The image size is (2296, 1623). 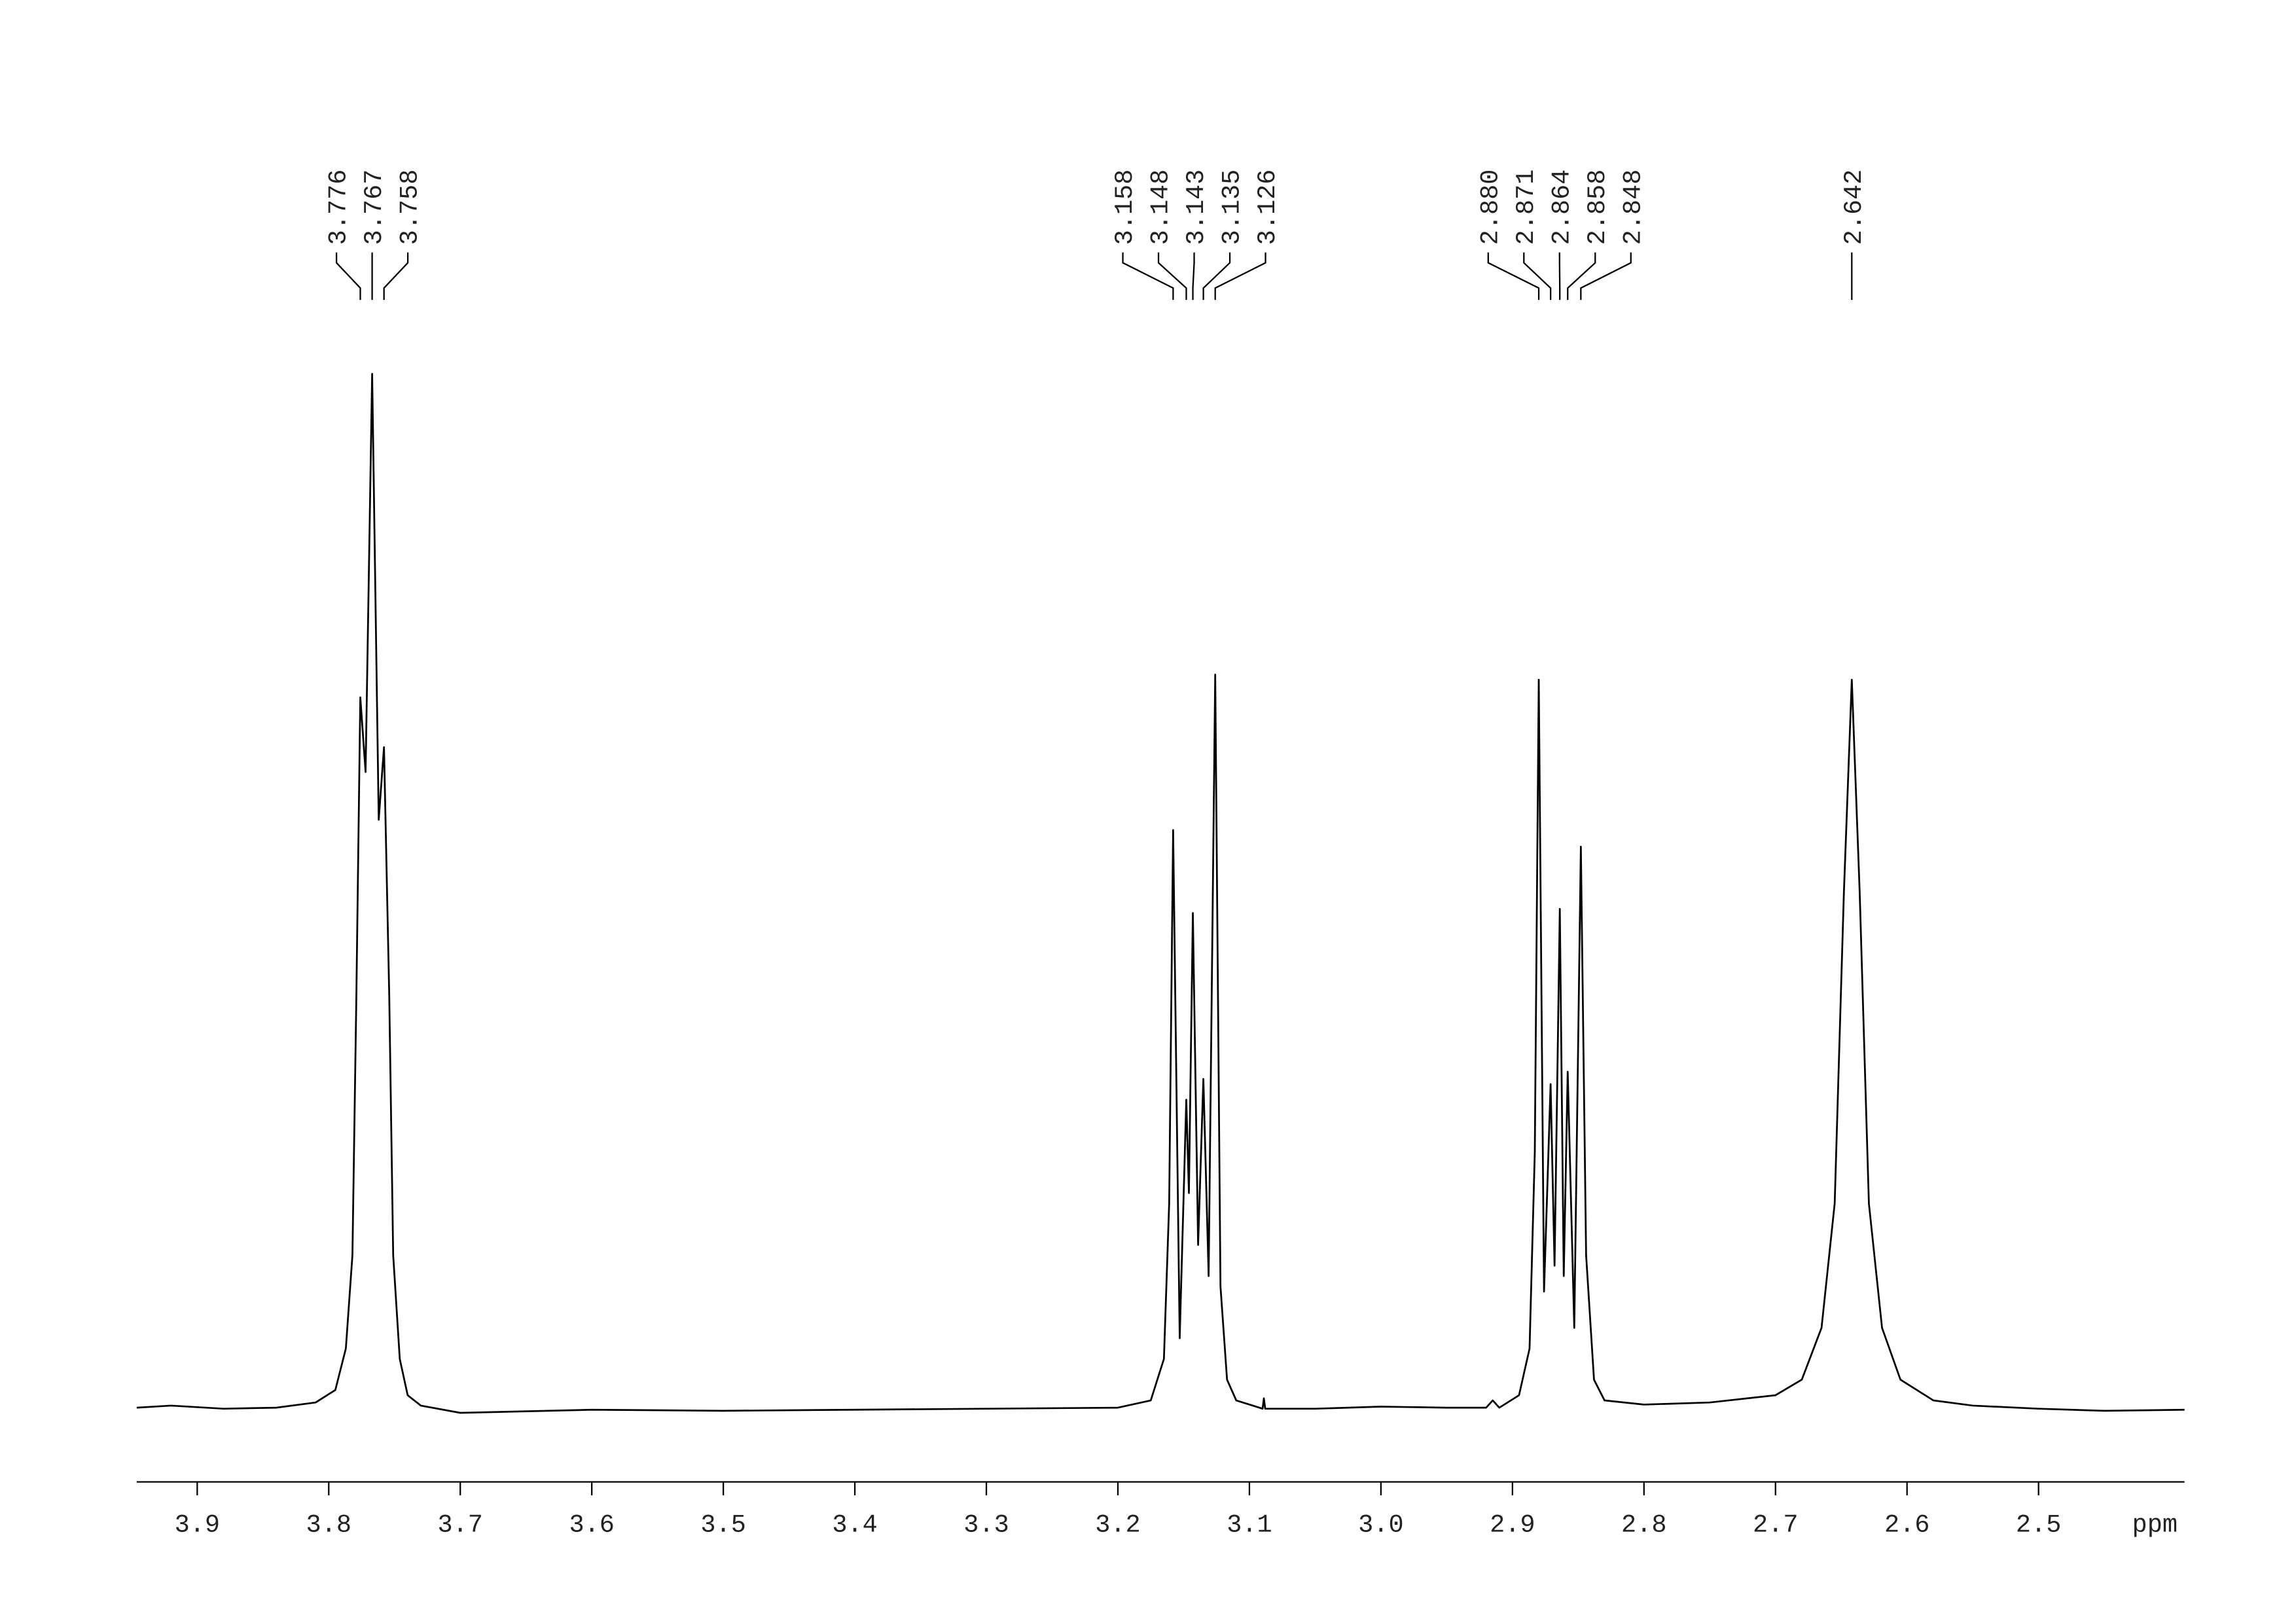 I want to click on peak-label: 3.158, so click(x=1125, y=208).